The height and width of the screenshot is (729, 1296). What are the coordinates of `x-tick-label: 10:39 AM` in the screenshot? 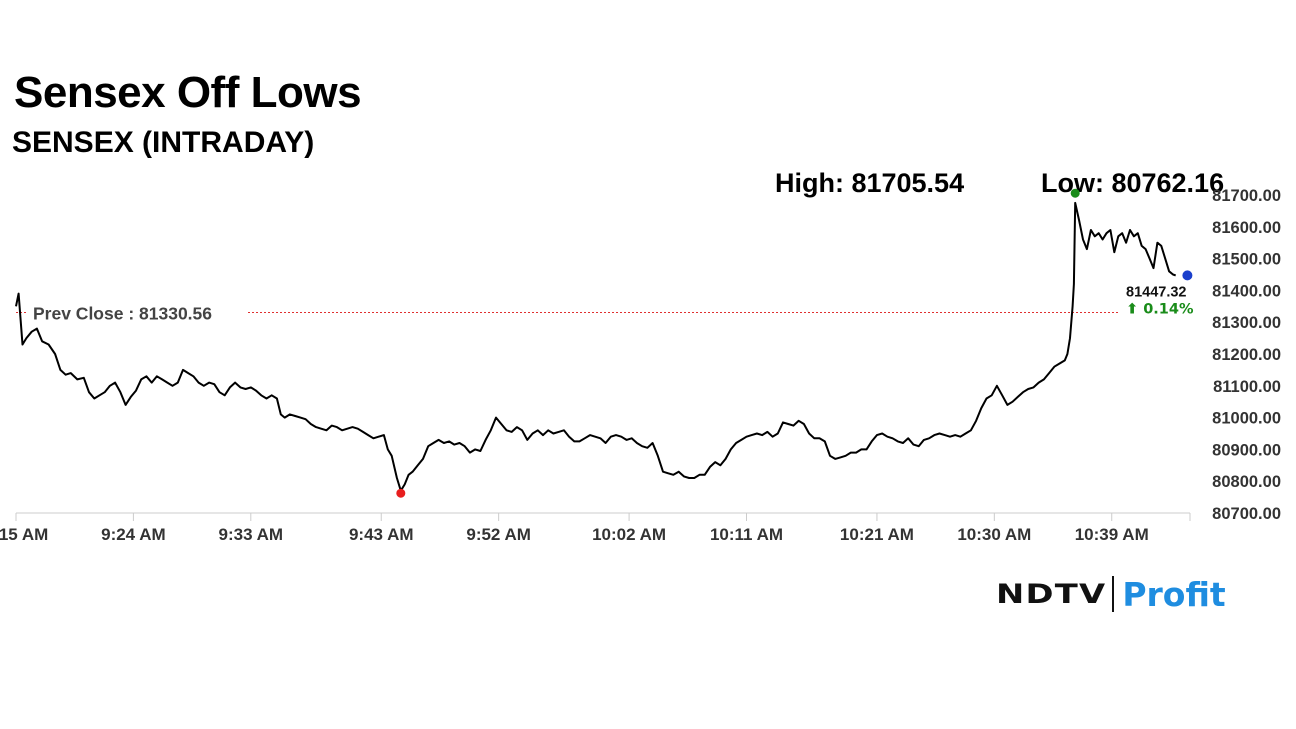 It's located at (1112, 534).